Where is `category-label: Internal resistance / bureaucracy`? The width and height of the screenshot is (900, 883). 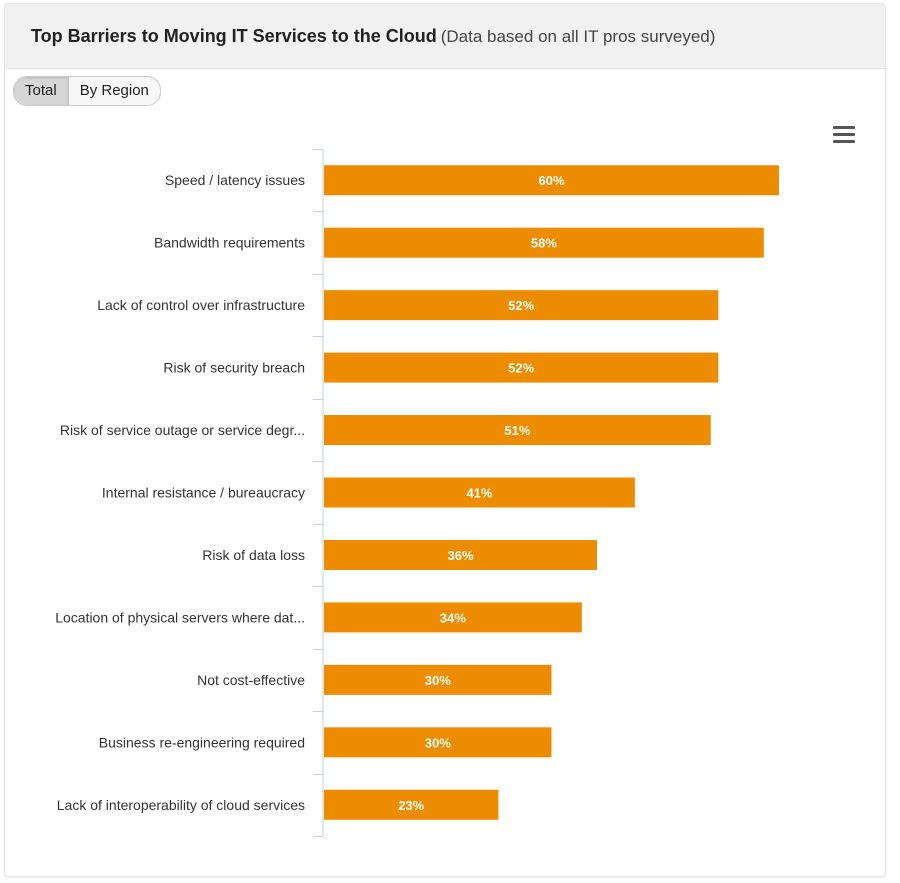
category-label: Internal resistance / bureaucracy is located at coordinates (203, 493).